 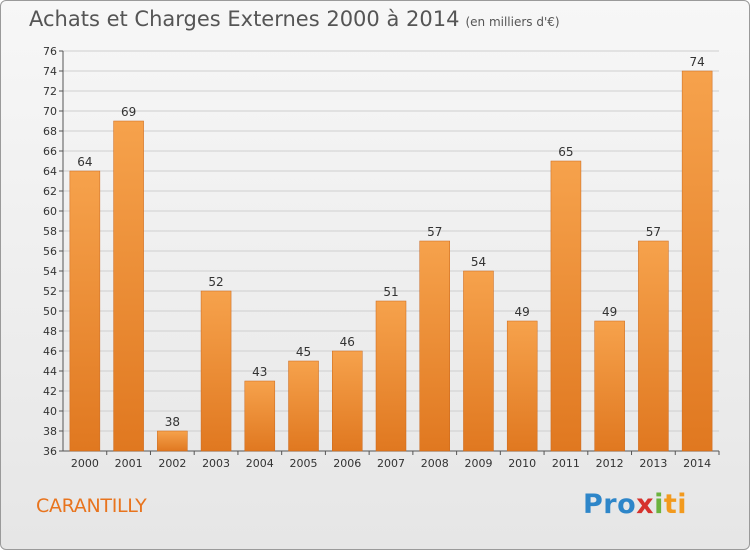 I want to click on y-tick-label: 62, so click(x=50, y=191).